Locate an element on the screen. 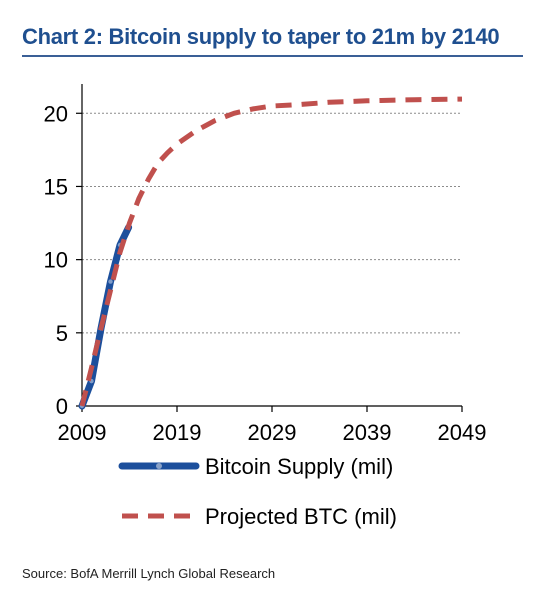  y-tick-label: 0 is located at coordinates (62, 406).